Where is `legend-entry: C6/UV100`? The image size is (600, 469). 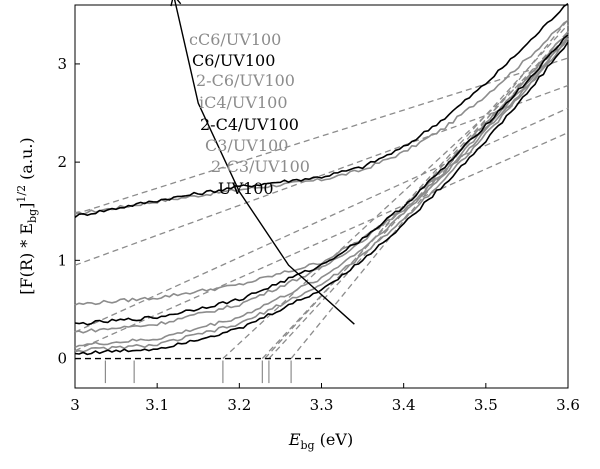 legend-entry: C6/UV100 is located at coordinates (233, 60).